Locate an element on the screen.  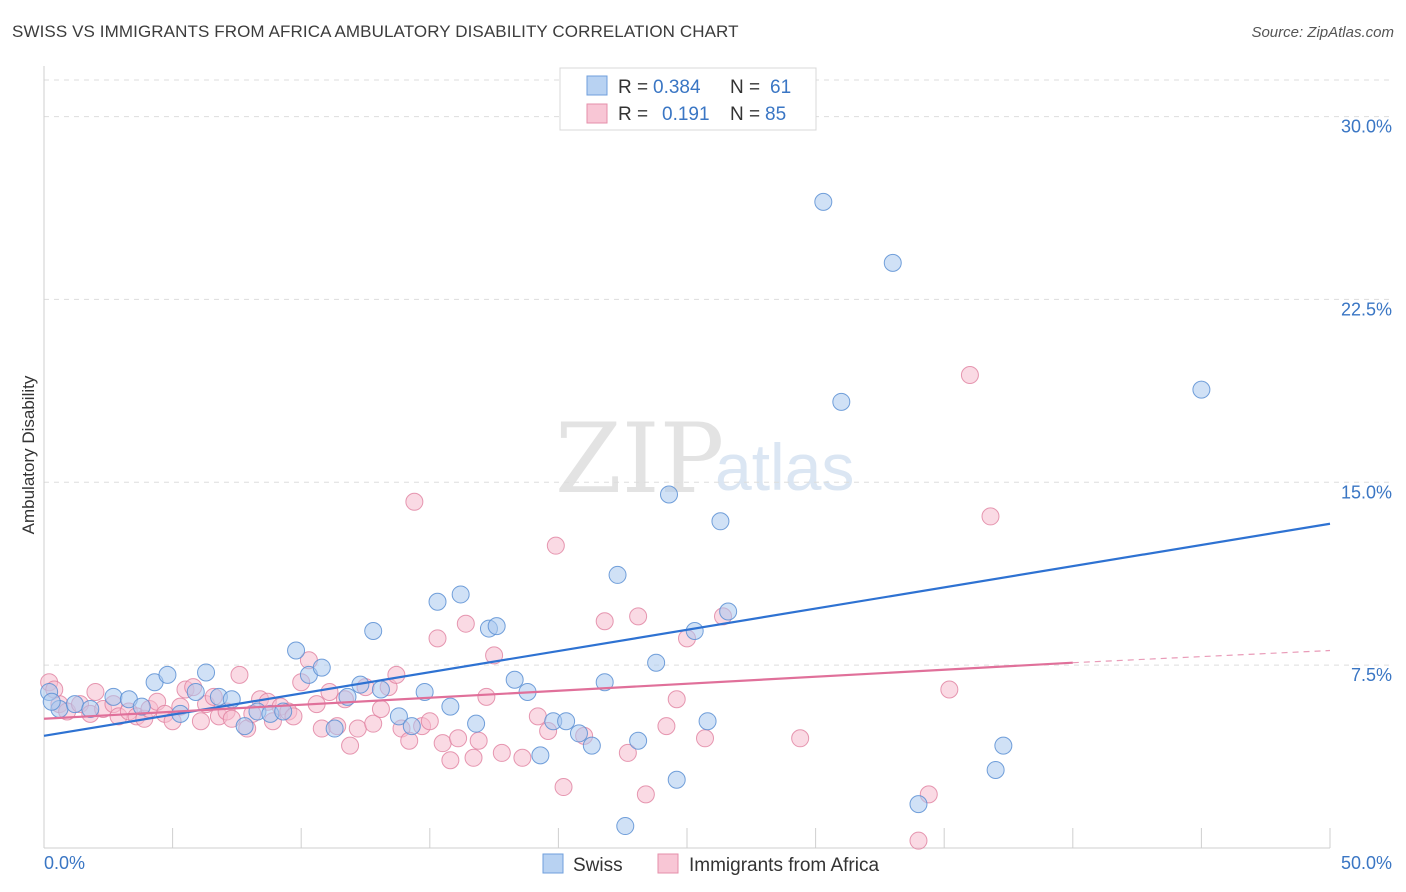
legend-bottom-label-swiss: Swiss is located at coordinates (598, 865).